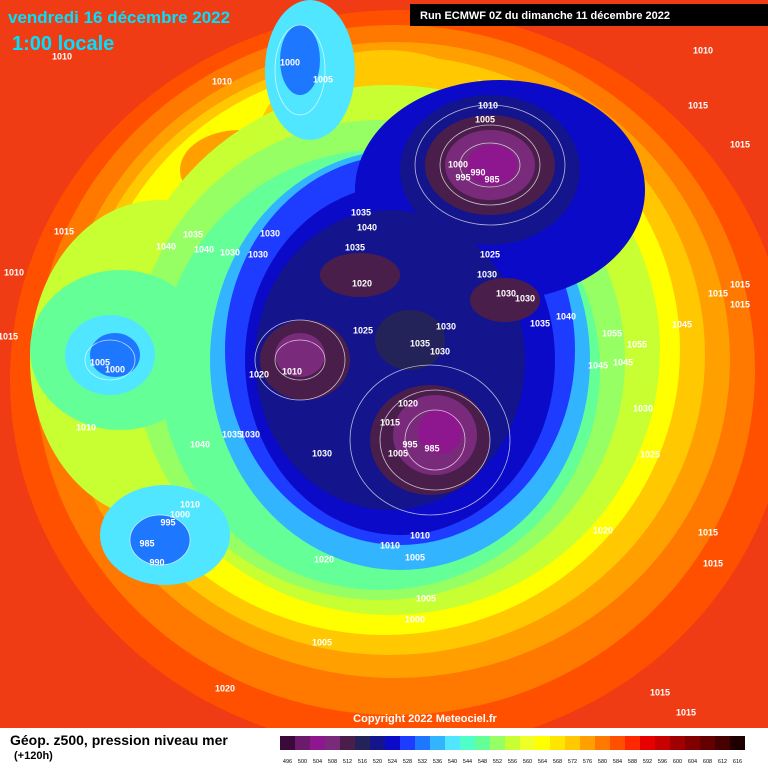 The height and width of the screenshot is (773, 768). I want to click on forecast-time: 1:00 locale, so click(63, 44).